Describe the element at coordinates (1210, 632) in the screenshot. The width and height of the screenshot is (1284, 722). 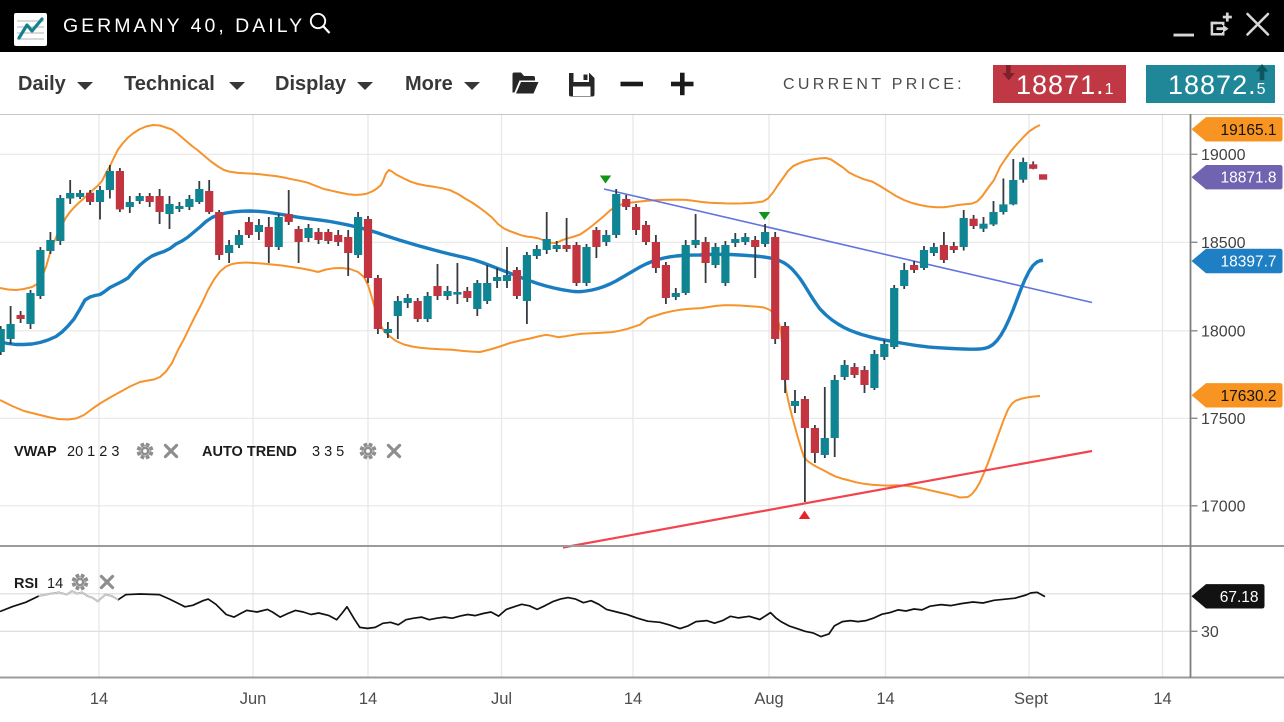
I see `svg-text: 30` at that location.